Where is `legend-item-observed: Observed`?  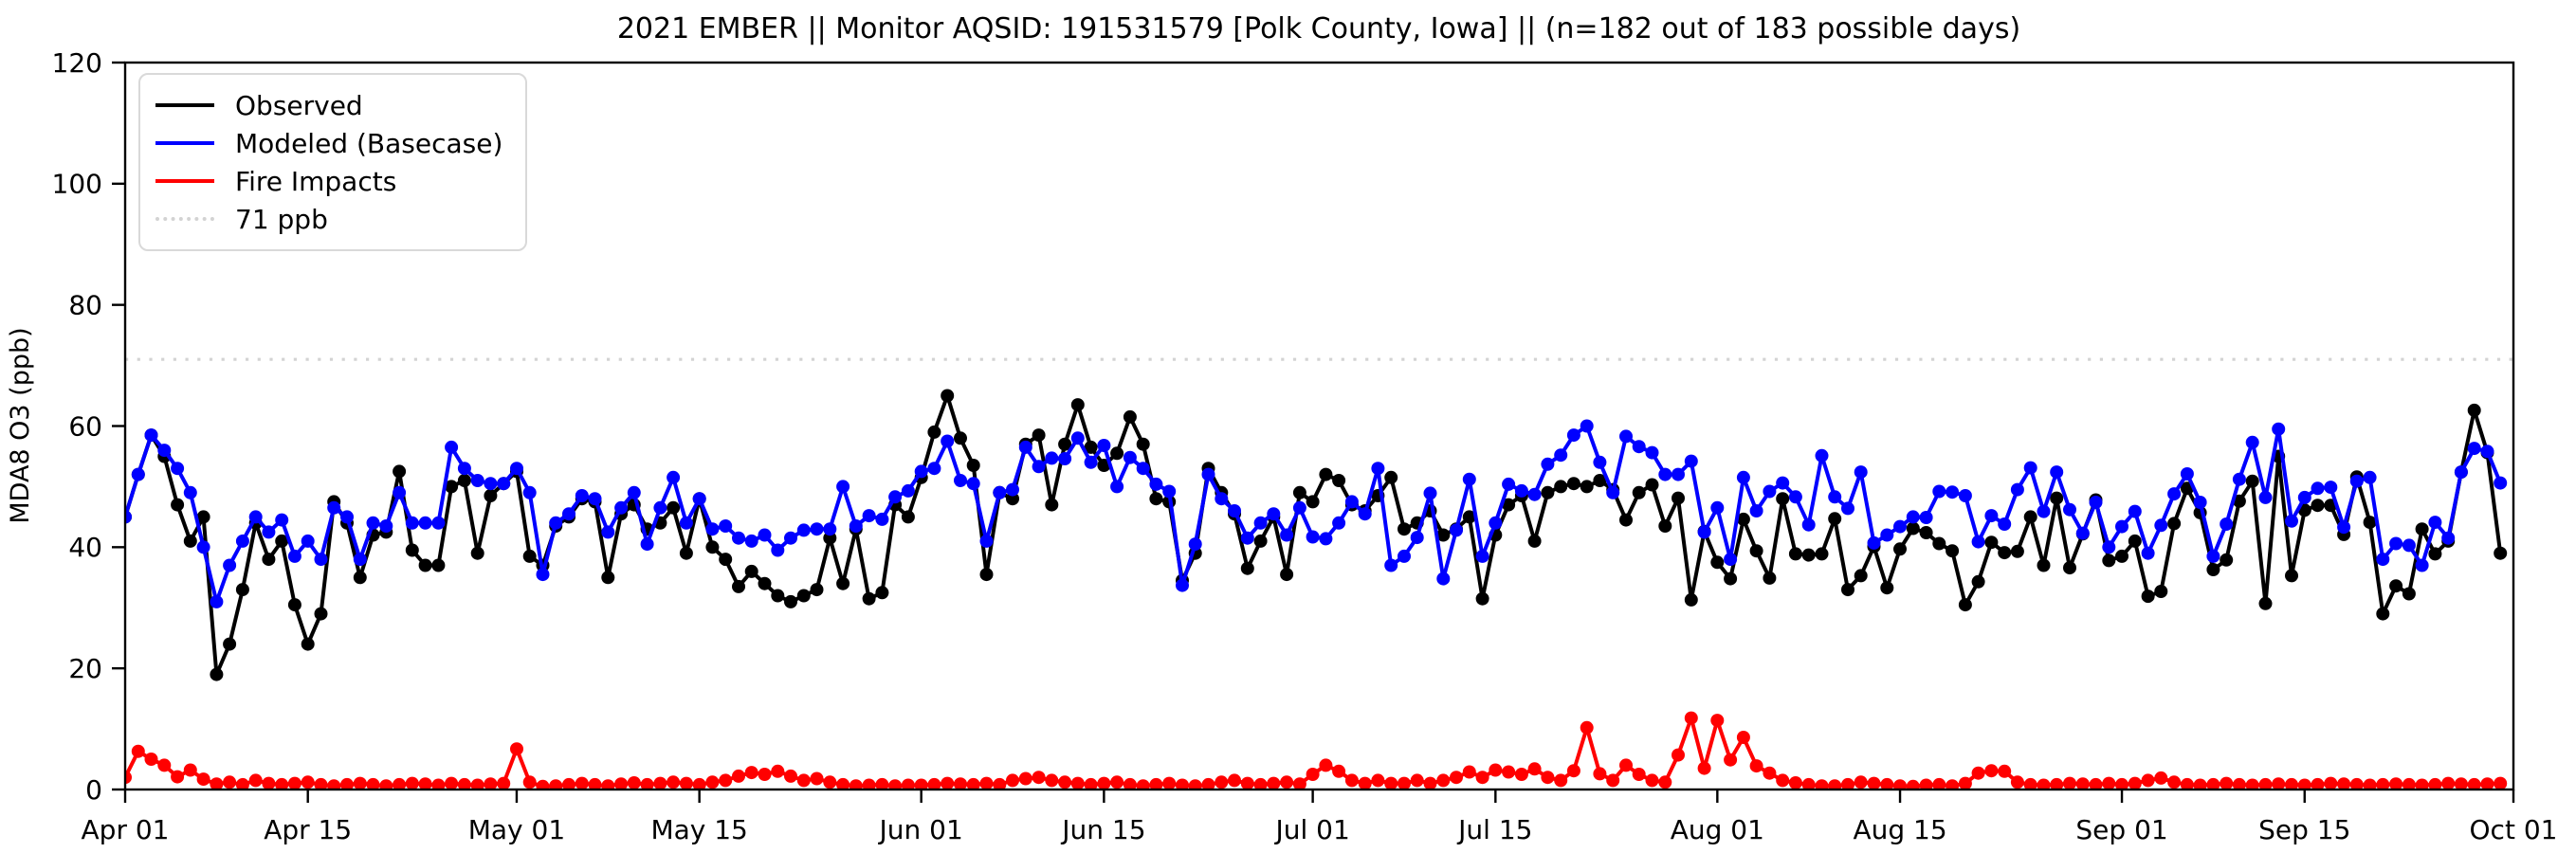
legend-item-observed: Observed is located at coordinates (328, 105).